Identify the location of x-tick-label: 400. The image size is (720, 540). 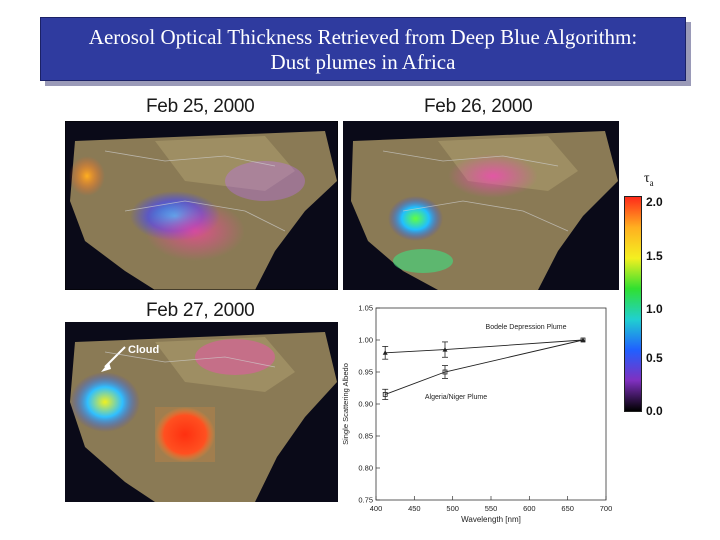
(376, 508).